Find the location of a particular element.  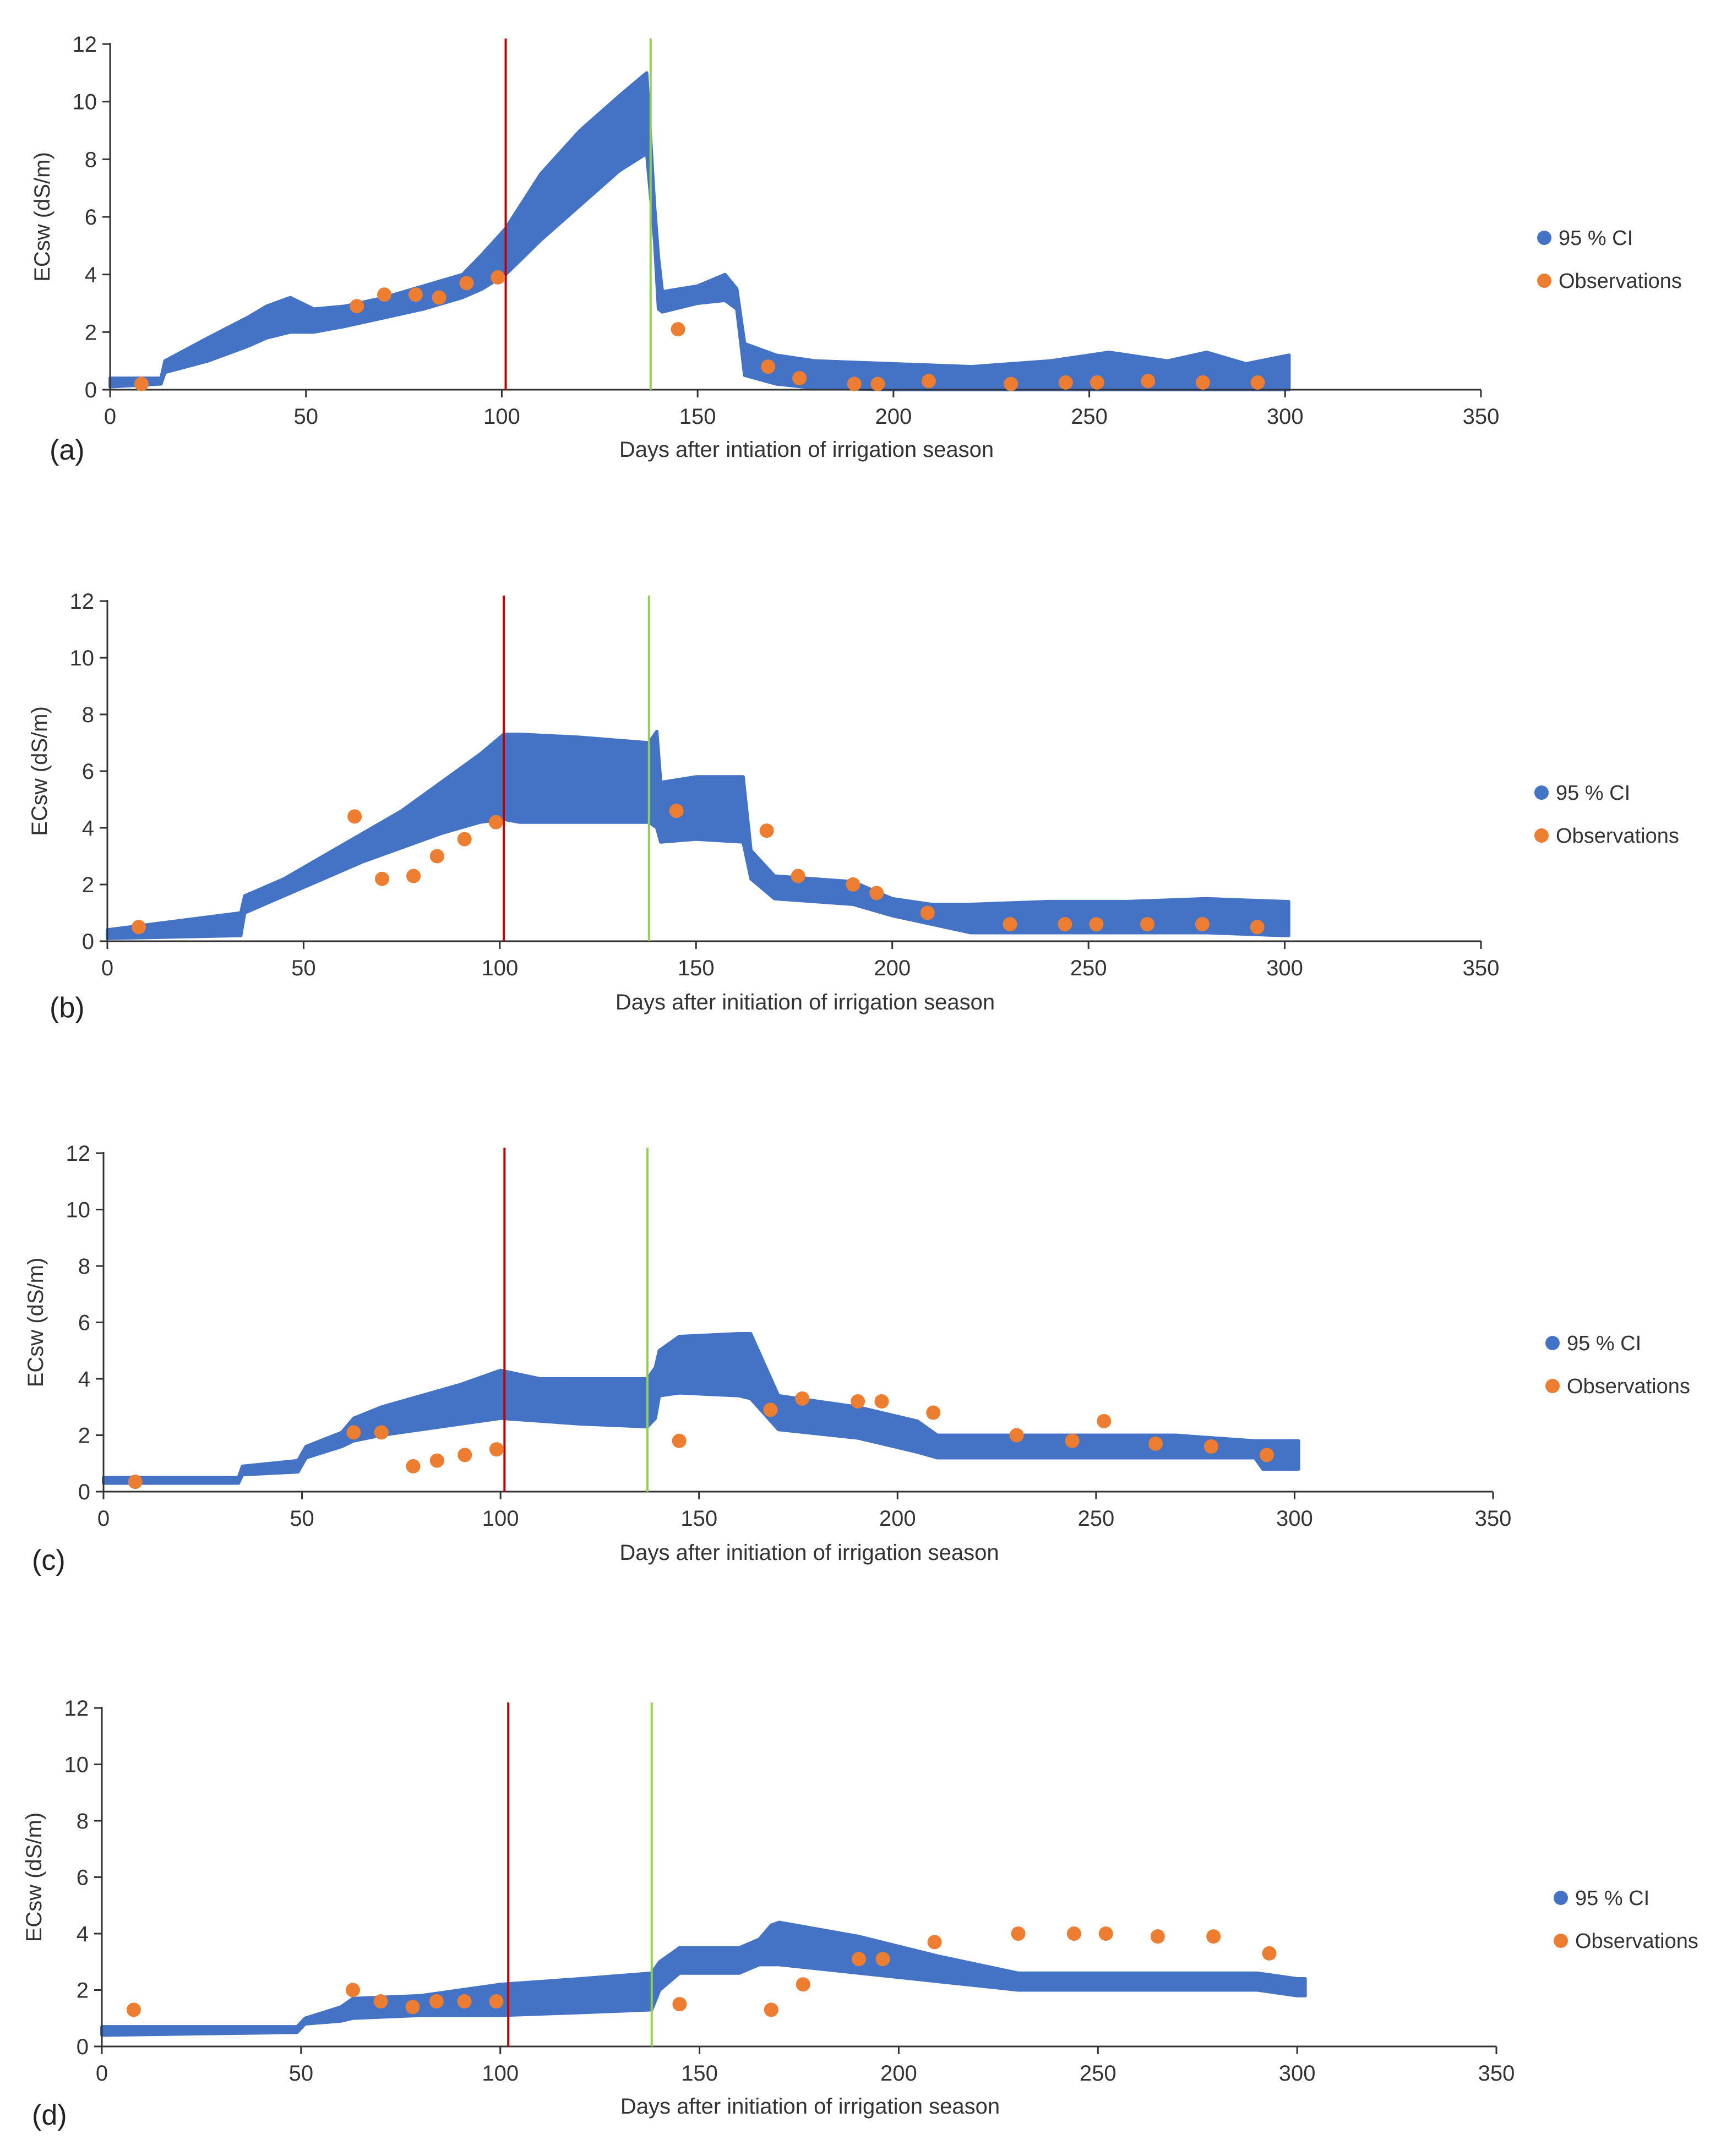

y-axis-label: ECsw (dS/m) is located at coordinates (34, 1877).